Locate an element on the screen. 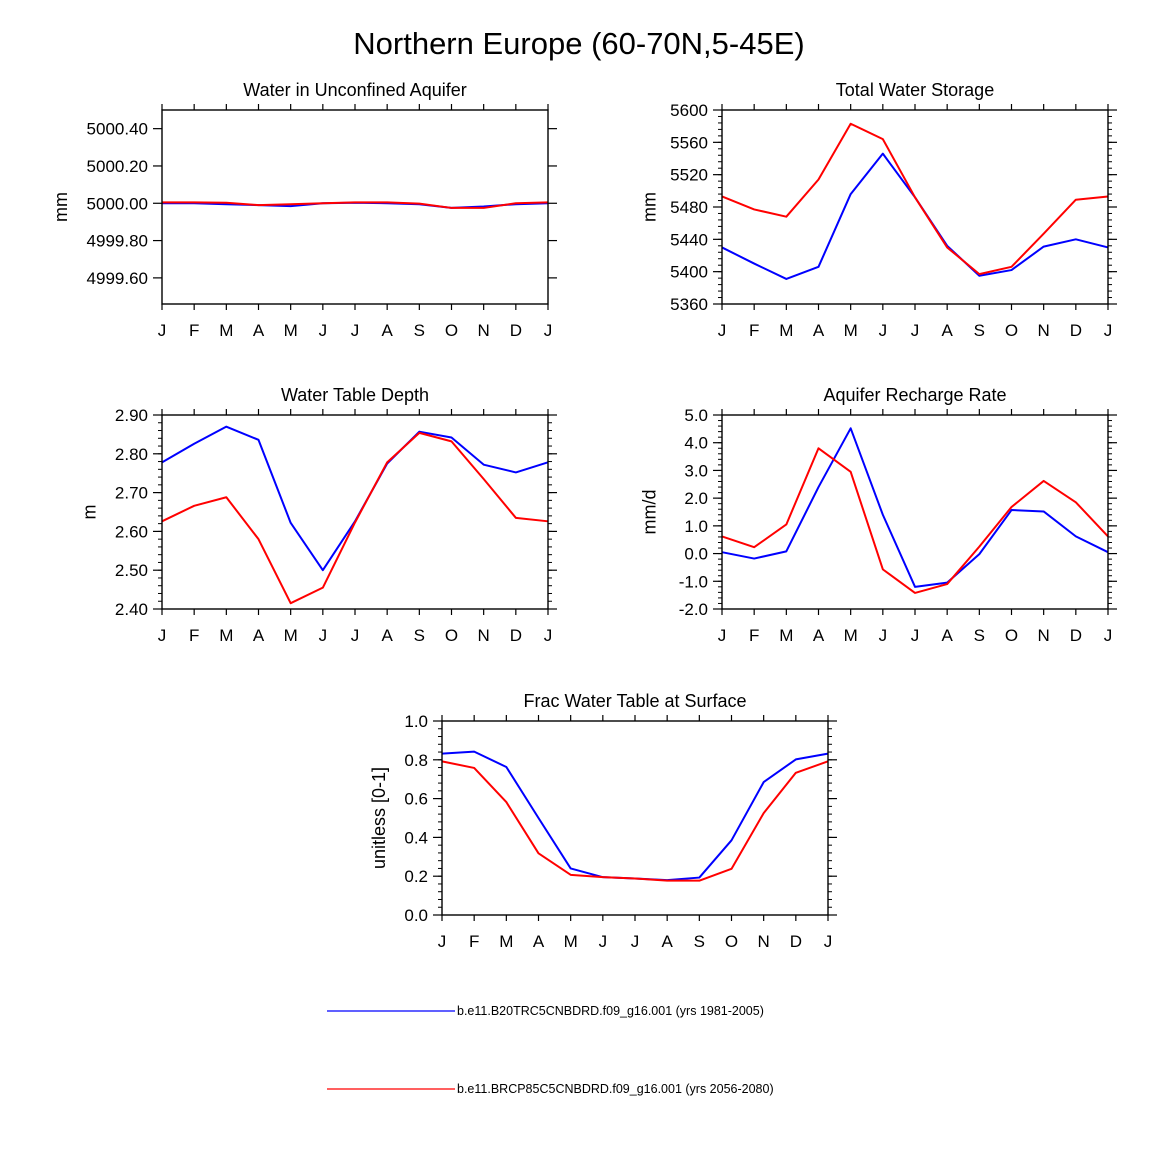 The height and width of the screenshot is (1160, 1158). y-tick-label: 5000.00 is located at coordinates (117, 203).